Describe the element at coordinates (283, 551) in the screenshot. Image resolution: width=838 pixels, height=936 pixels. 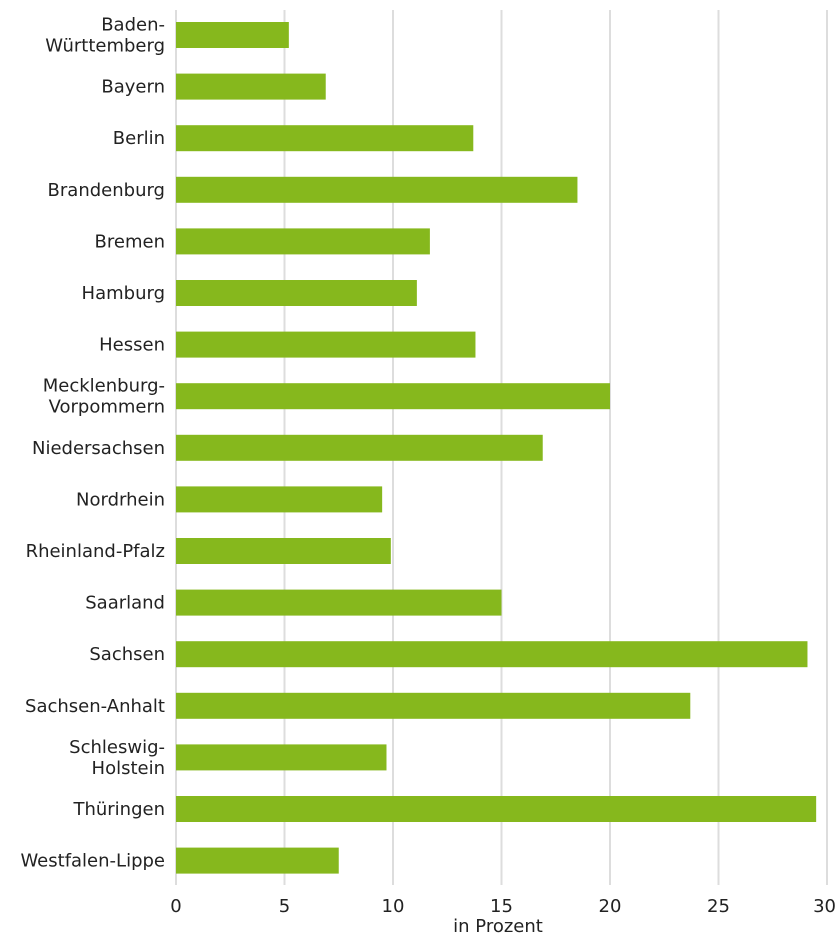
I see `bar-rheinland-pfalz` at that location.